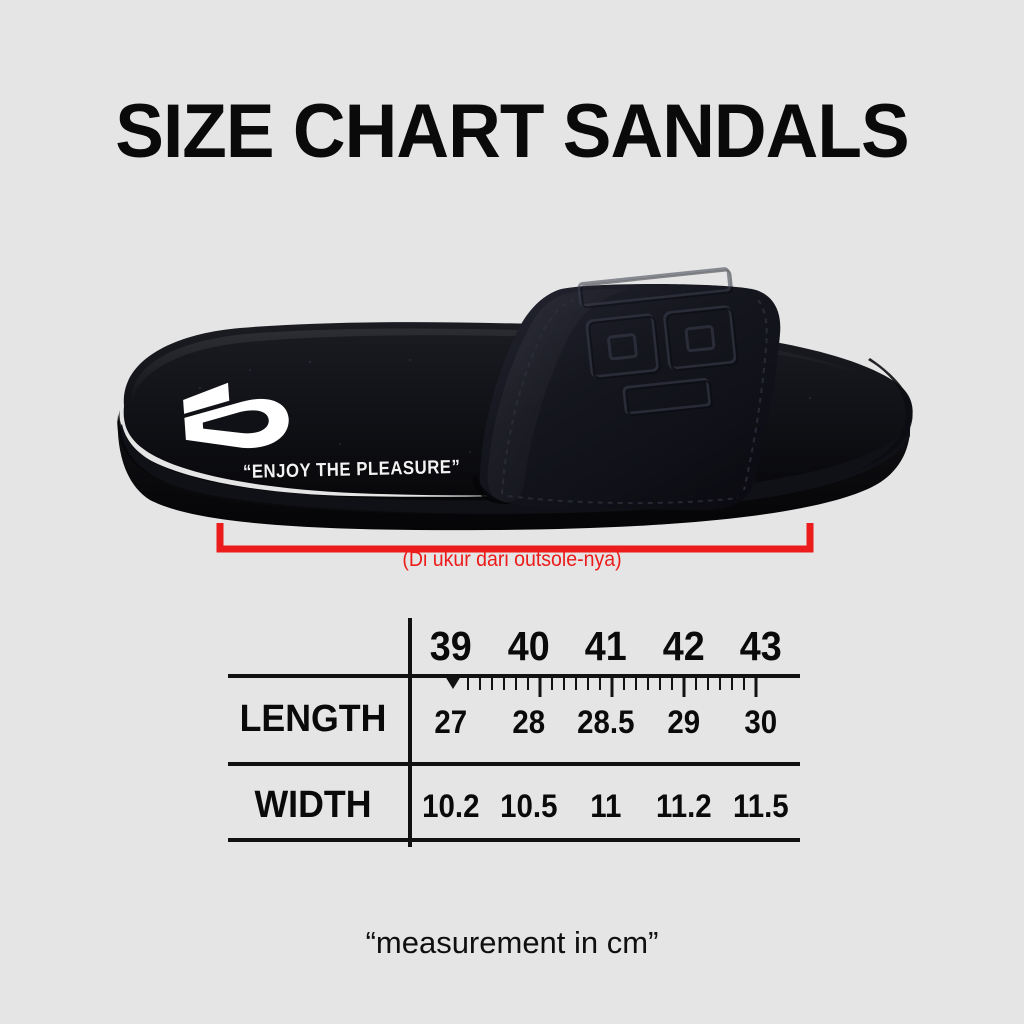 The width and height of the screenshot is (1024, 1024). I want to click on sandal-heel-edge, so click(881, 416).